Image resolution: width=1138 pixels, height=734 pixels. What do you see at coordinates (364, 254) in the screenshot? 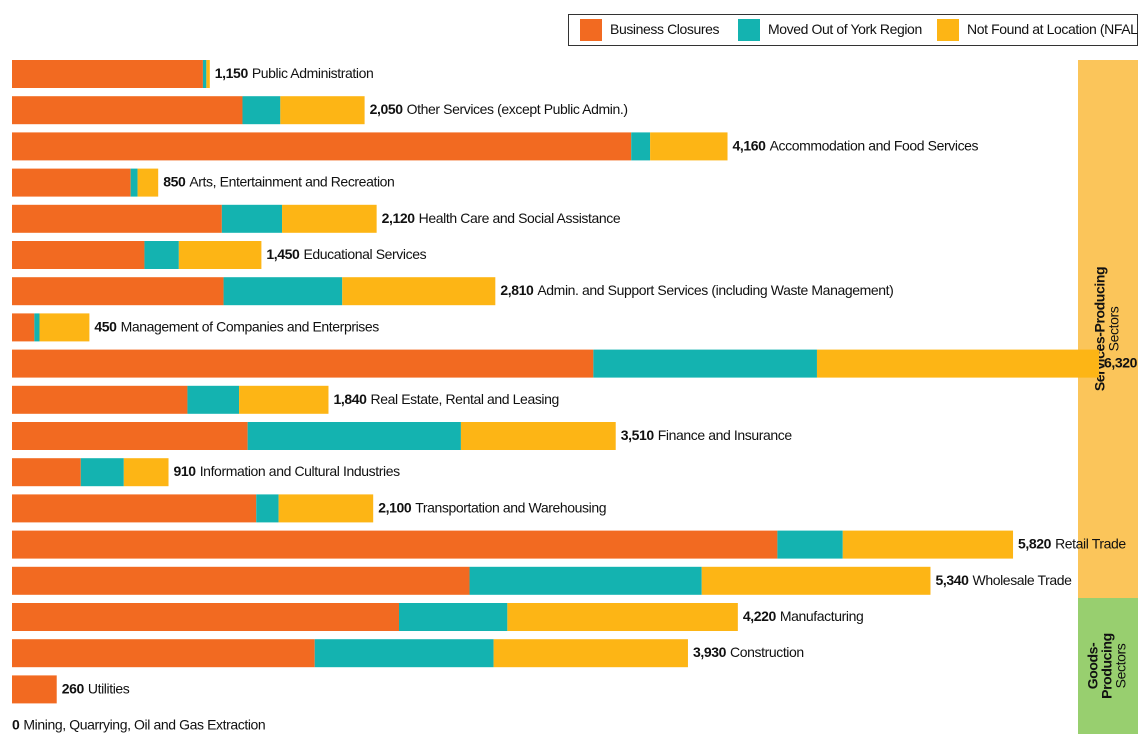
I see `category-label: Educational Services` at bounding box center [364, 254].